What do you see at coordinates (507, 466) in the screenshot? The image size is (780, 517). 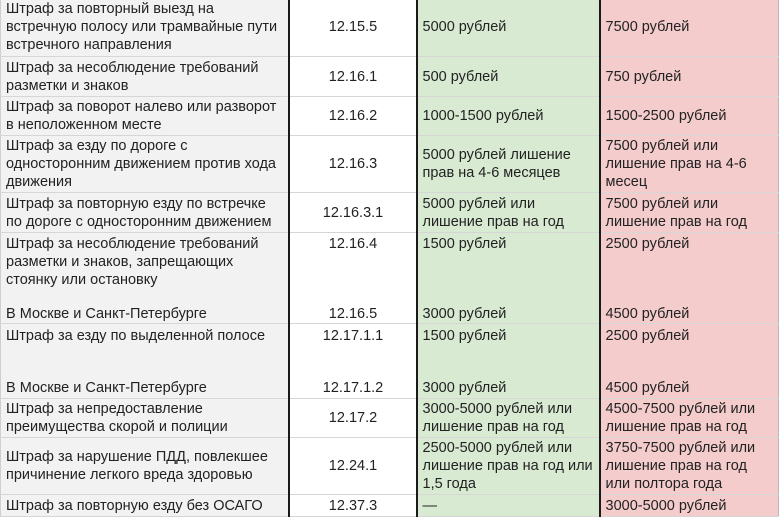 I see `fine-line: лишение прав на год или` at bounding box center [507, 466].